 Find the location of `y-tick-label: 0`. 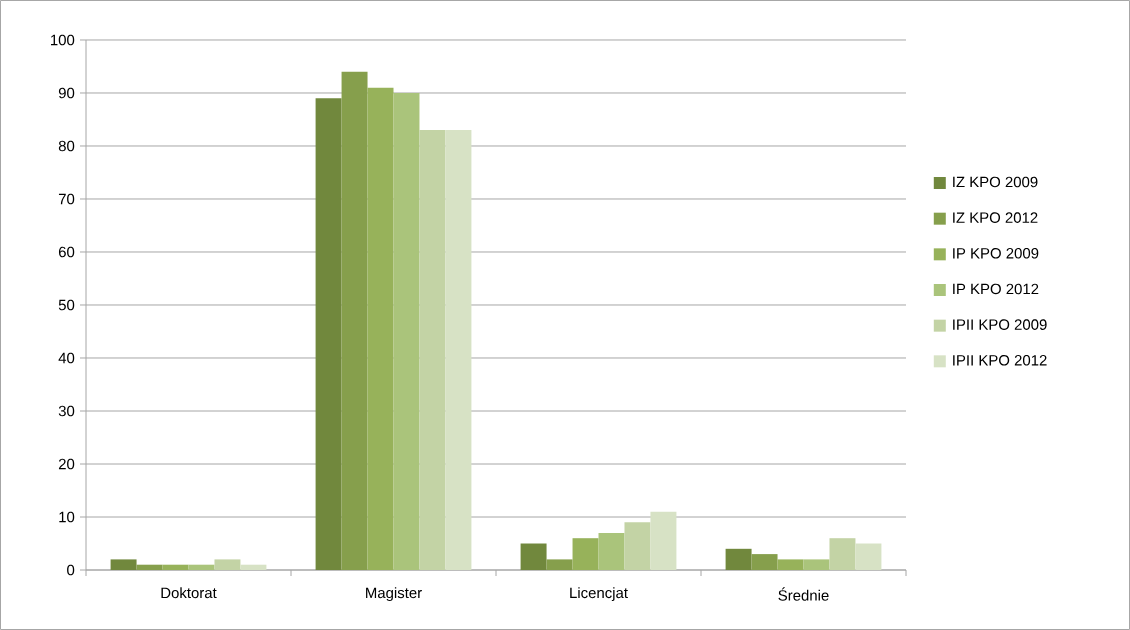

y-tick-label: 0 is located at coordinates (71, 570).